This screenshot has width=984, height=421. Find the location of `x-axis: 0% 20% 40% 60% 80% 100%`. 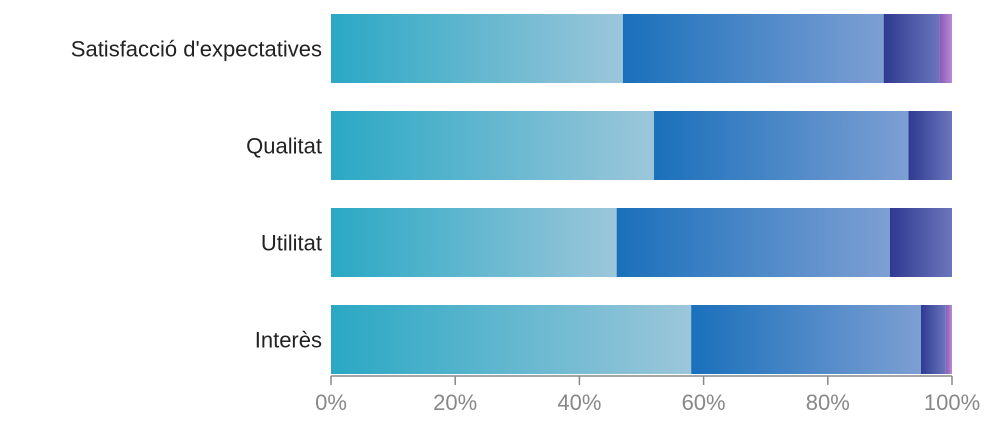

x-axis: 0% 20% 40% 60% 80% 100% is located at coordinates (647, 395).